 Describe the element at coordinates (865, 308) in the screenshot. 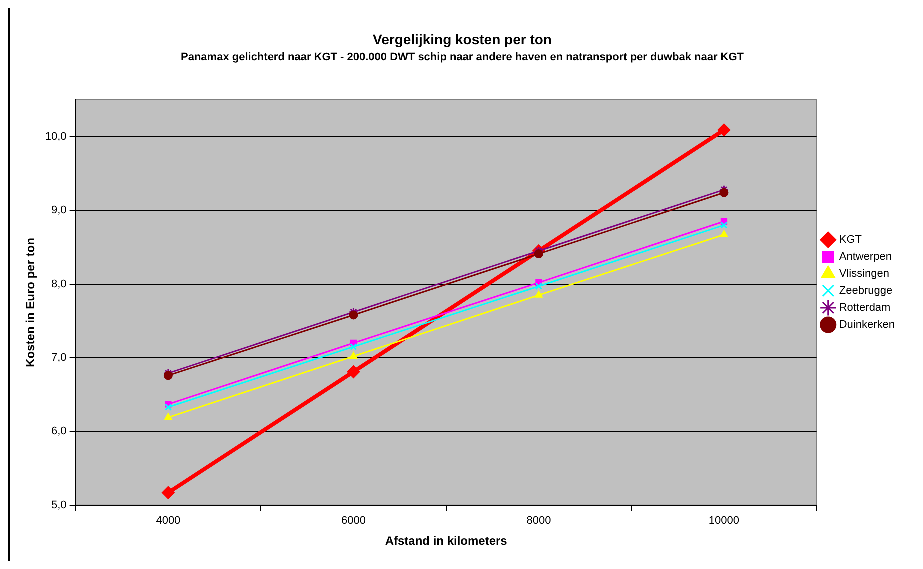

I see `legend-label: Rotterdam` at that location.